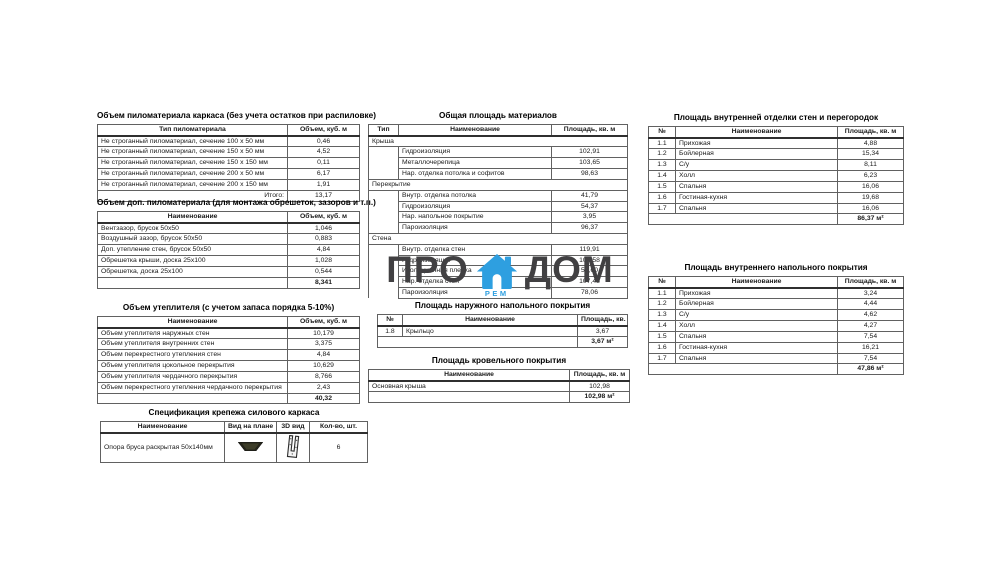 Image resolution: width=1000 pixels, height=566 pixels. Describe the element at coordinates (662, 326) in the screenshot. I see `room-number: 1.4` at that location.